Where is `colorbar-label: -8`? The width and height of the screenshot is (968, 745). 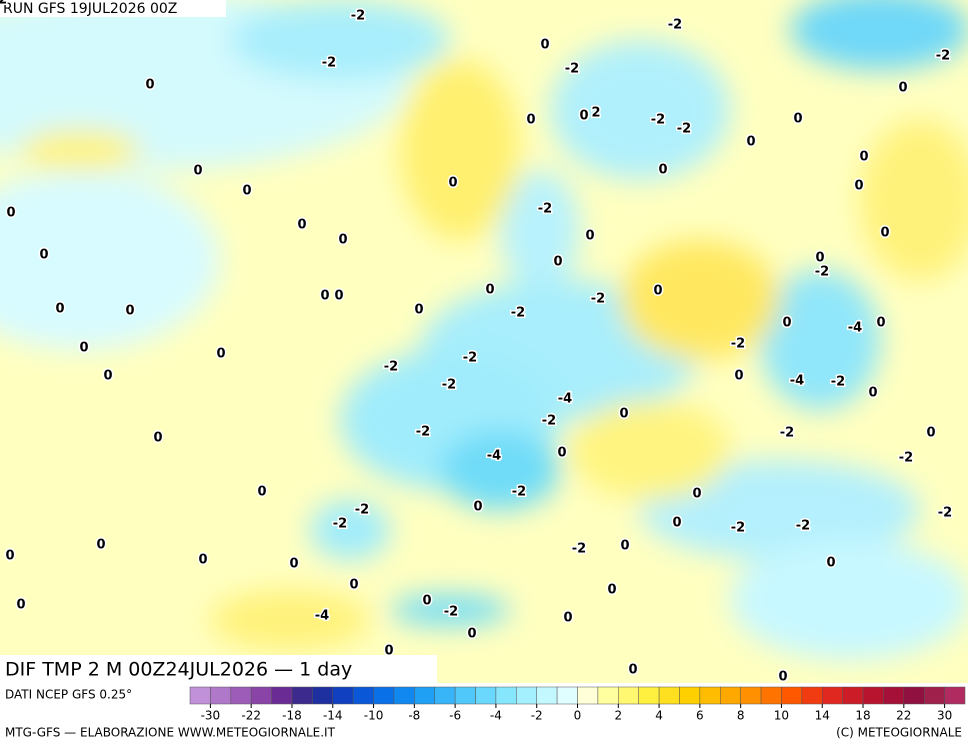
colorbar-label: -8 is located at coordinates (414, 716).